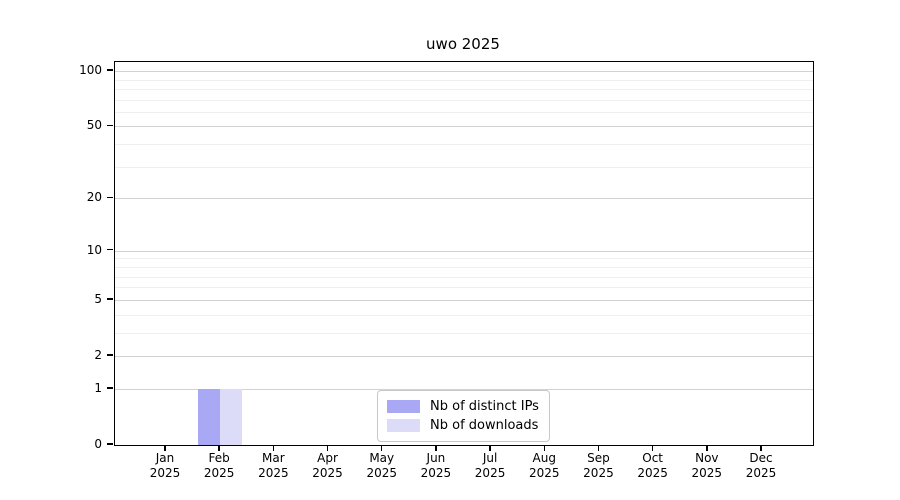 Image resolution: width=900 pixels, height=500 pixels. Describe the element at coordinates (761, 458) in the screenshot. I see `x-tick-month: Dec` at that location.